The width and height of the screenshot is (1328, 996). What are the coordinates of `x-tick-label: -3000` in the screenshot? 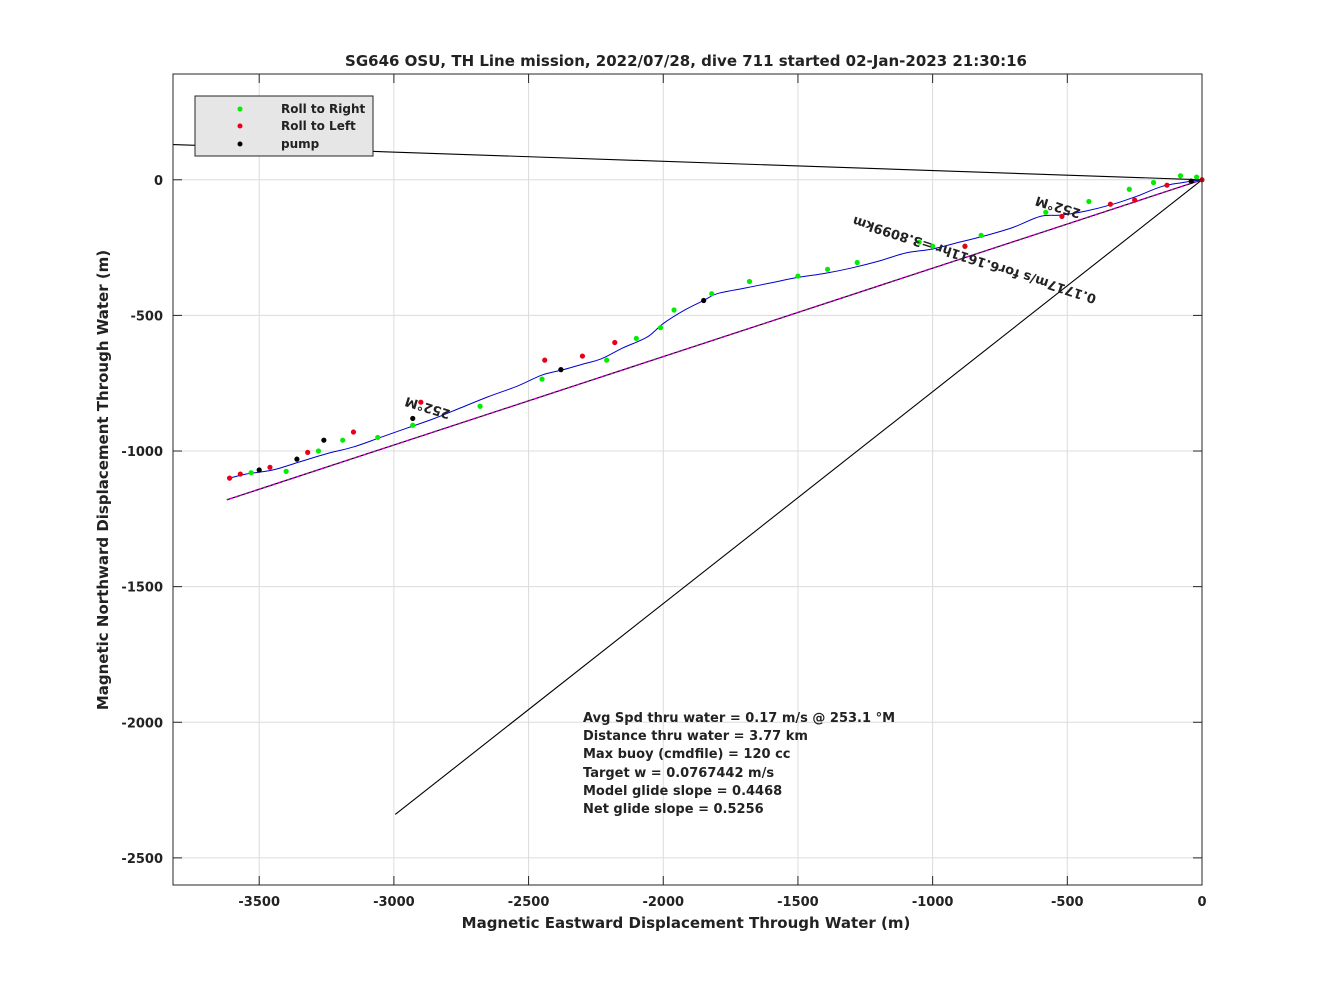 It's located at (394, 902).